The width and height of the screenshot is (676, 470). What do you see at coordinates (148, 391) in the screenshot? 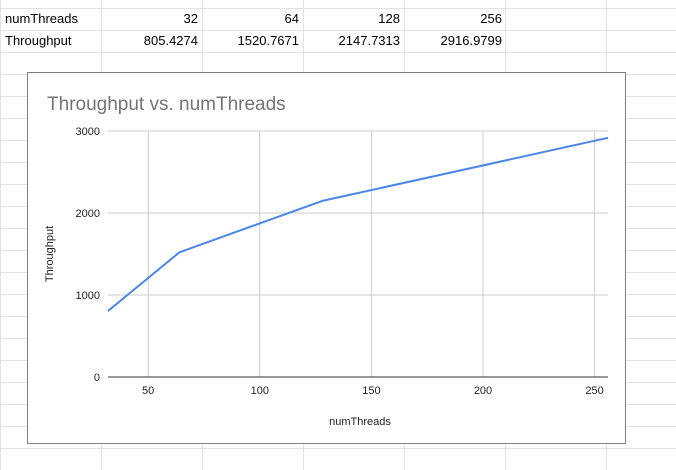
I see `x-tick-label-50: 50` at bounding box center [148, 391].